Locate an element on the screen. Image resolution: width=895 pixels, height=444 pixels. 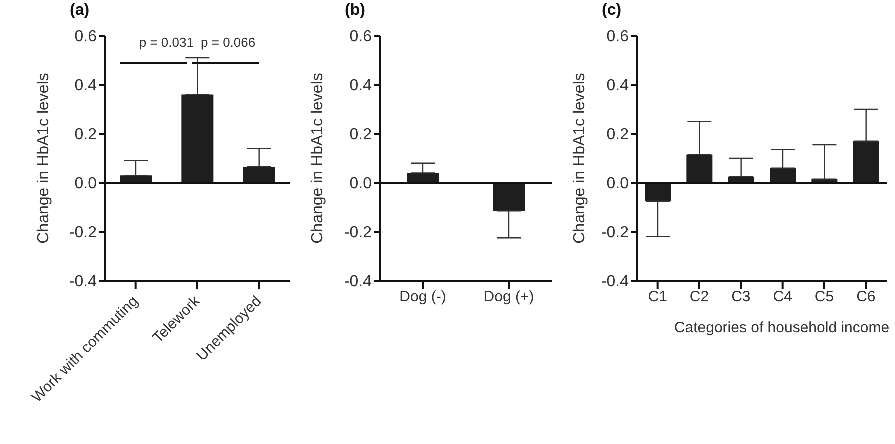
x-tick-label: C3 is located at coordinates (741, 297).